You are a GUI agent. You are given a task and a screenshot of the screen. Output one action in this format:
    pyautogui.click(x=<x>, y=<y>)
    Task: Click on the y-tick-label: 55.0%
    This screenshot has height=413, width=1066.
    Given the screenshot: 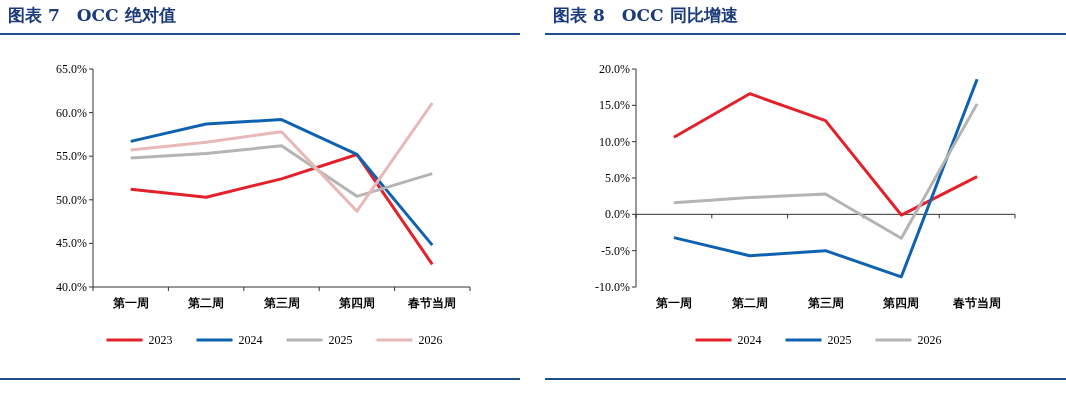 What is the action you would take?
    pyautogui.click(x=71, y=156)
    